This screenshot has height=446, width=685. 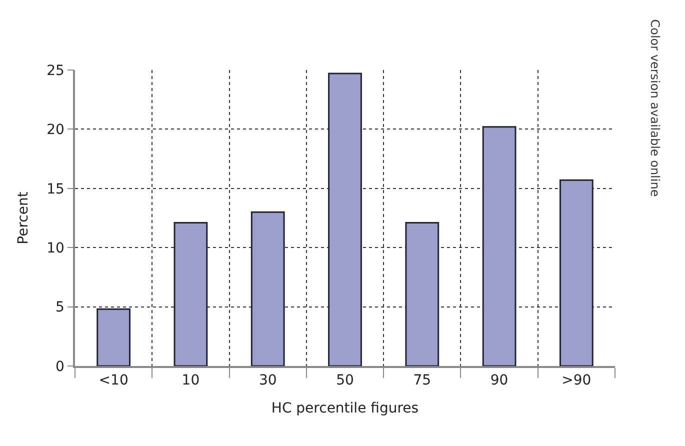 What do you see at coordinates (55, 130) in the screenshot?
I see `y-tick-label: 20` at bounding box center [55, 130].